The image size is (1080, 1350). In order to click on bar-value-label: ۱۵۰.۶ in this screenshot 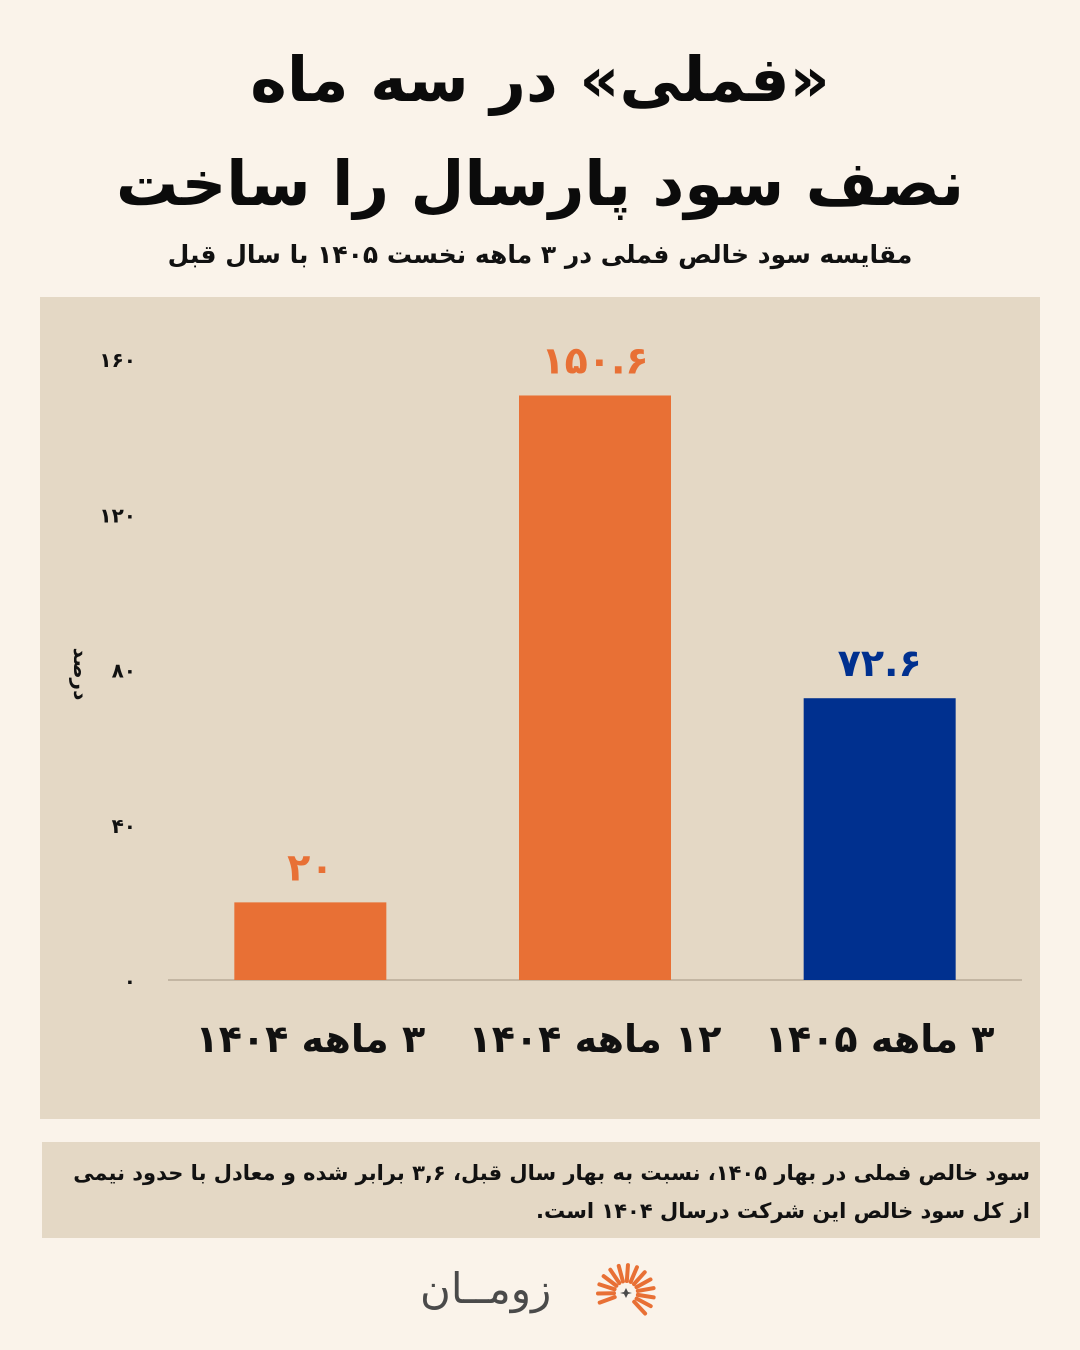, I will do `click(594, 360)`.